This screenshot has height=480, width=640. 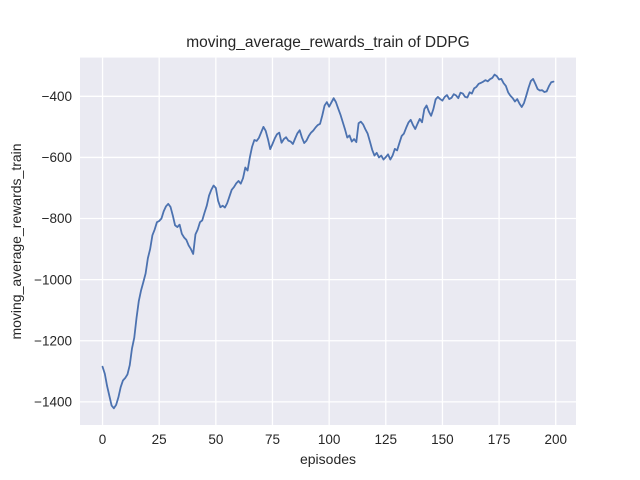 I want to click on x-tick-label: 150, so click(x=442, y=439).